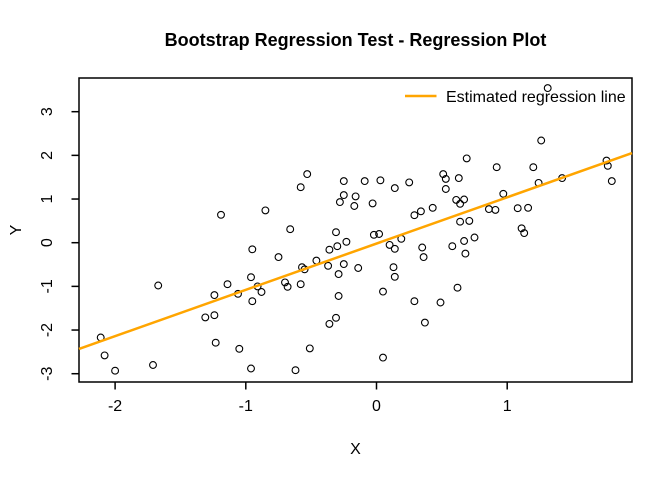 Image resolution: width=672 pixels, height=480 pixels. I want to click on x-axis-label: X, so click(355, 449).